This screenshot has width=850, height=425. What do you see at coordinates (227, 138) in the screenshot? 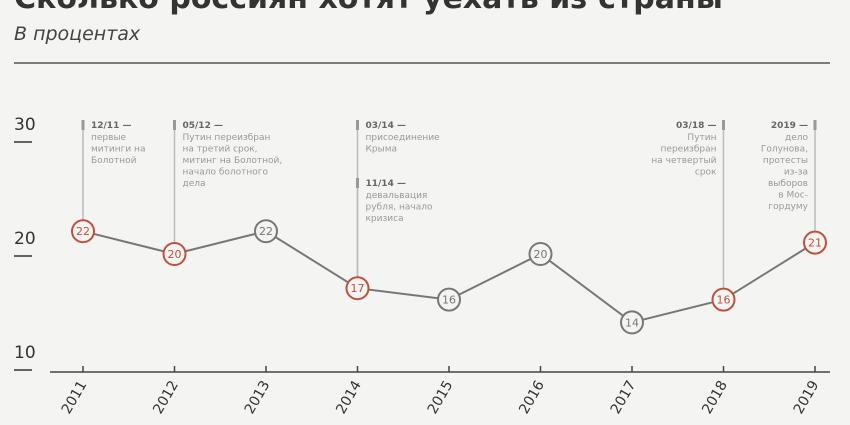
I see `annotation-text: Путин переизбран` at bounding box center [227, 138].